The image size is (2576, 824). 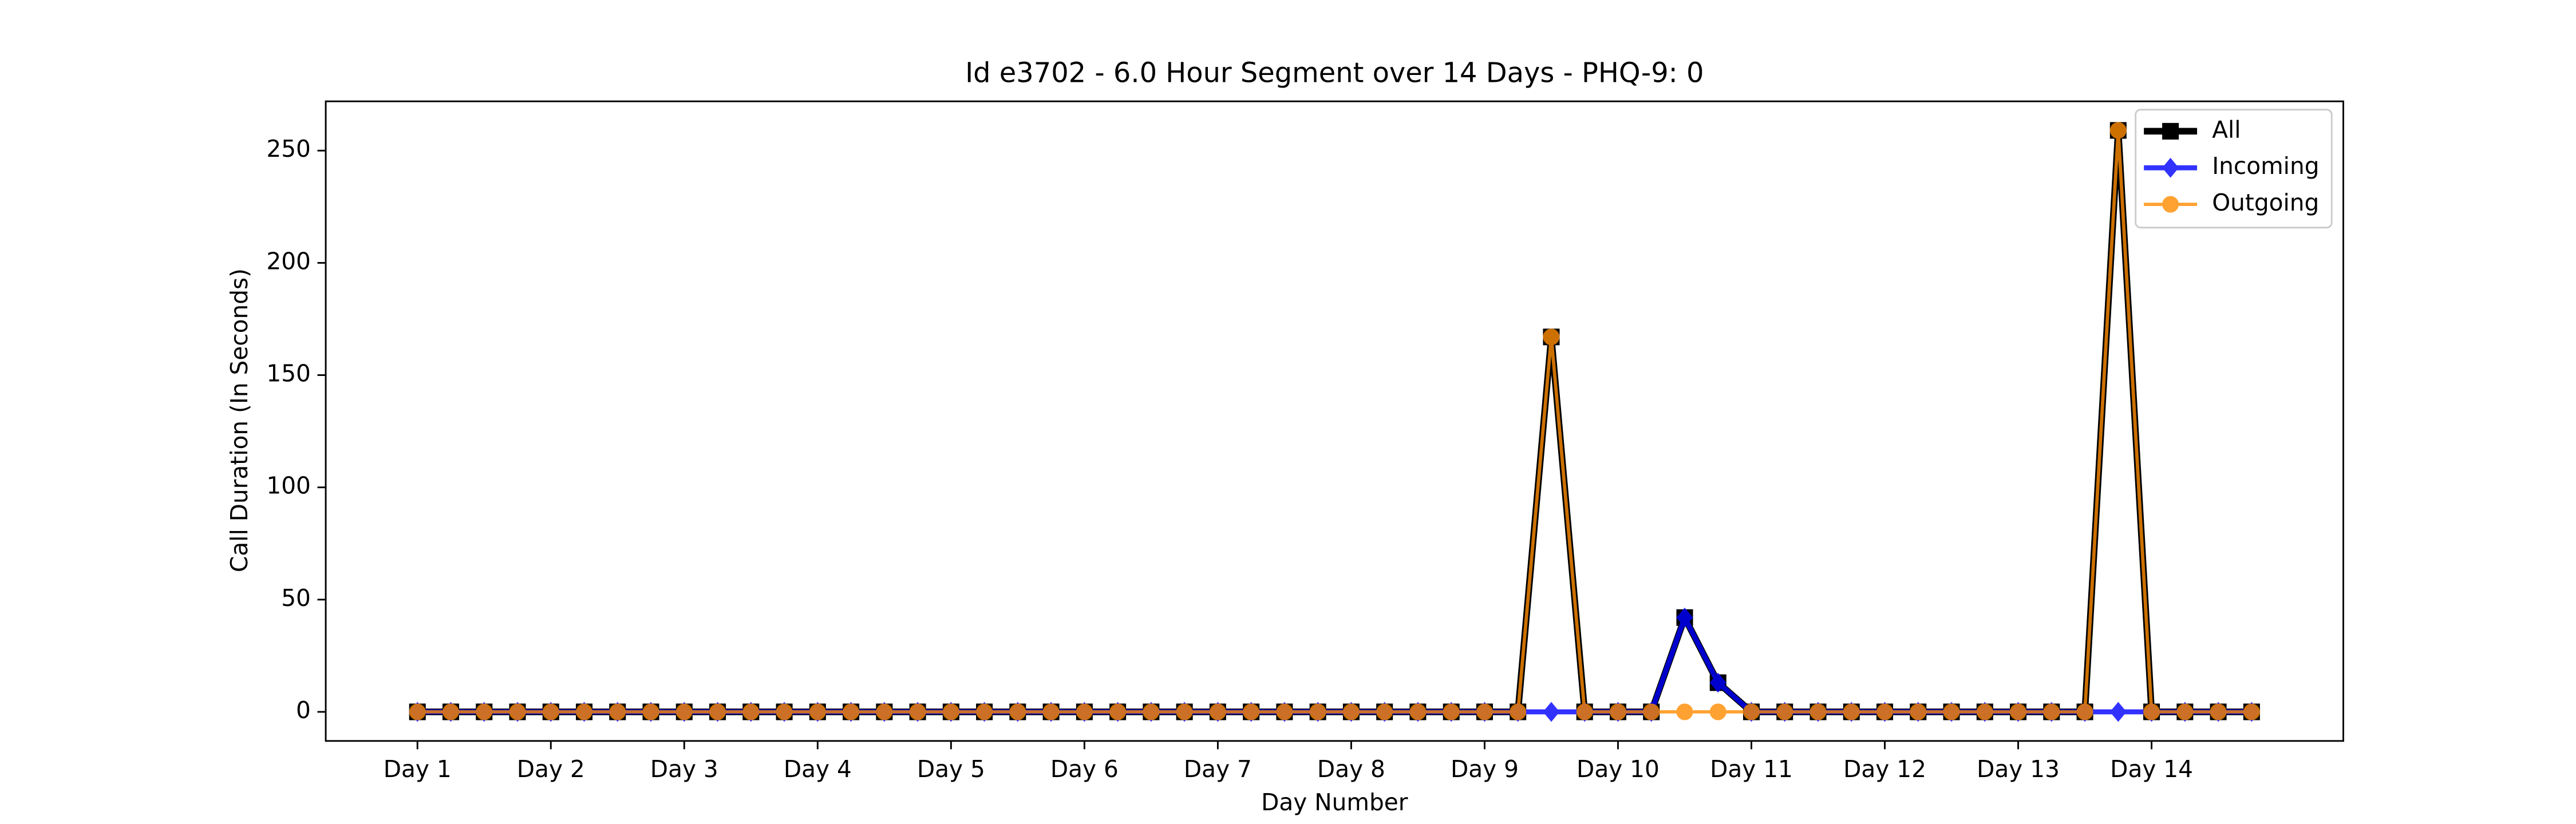 I want to click on y-tick-label: 150, so click(x=288, y=373).